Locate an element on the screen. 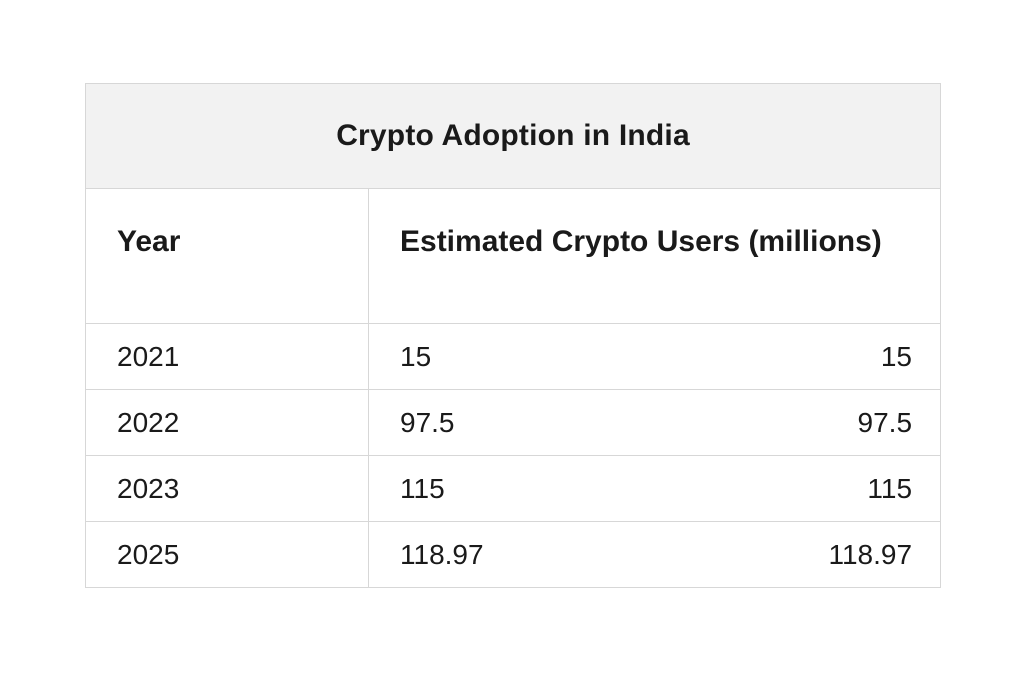  year-cell: 2022 is located at coordinates (227, 422).